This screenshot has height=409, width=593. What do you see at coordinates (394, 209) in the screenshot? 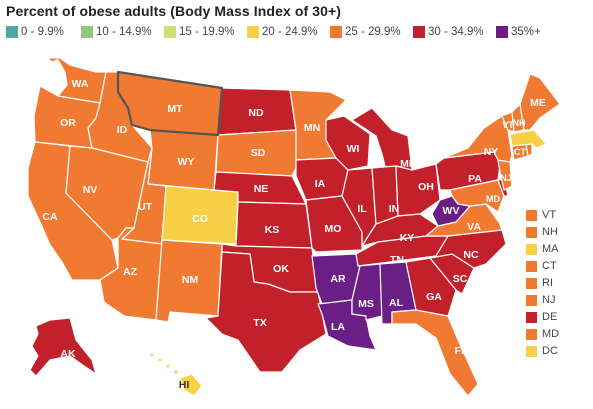
I see `label-in: IN` at bounding box center [394, 209].